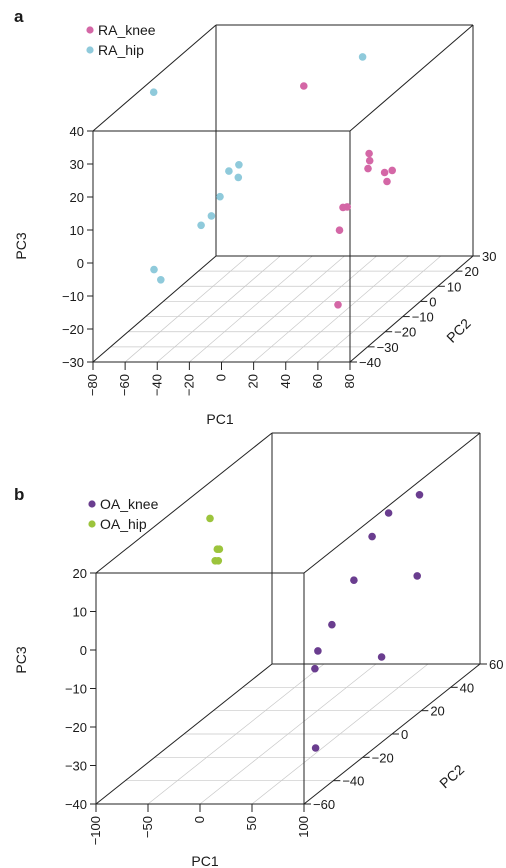  I want to click on x-tick-label: −60, so click(124, 385).